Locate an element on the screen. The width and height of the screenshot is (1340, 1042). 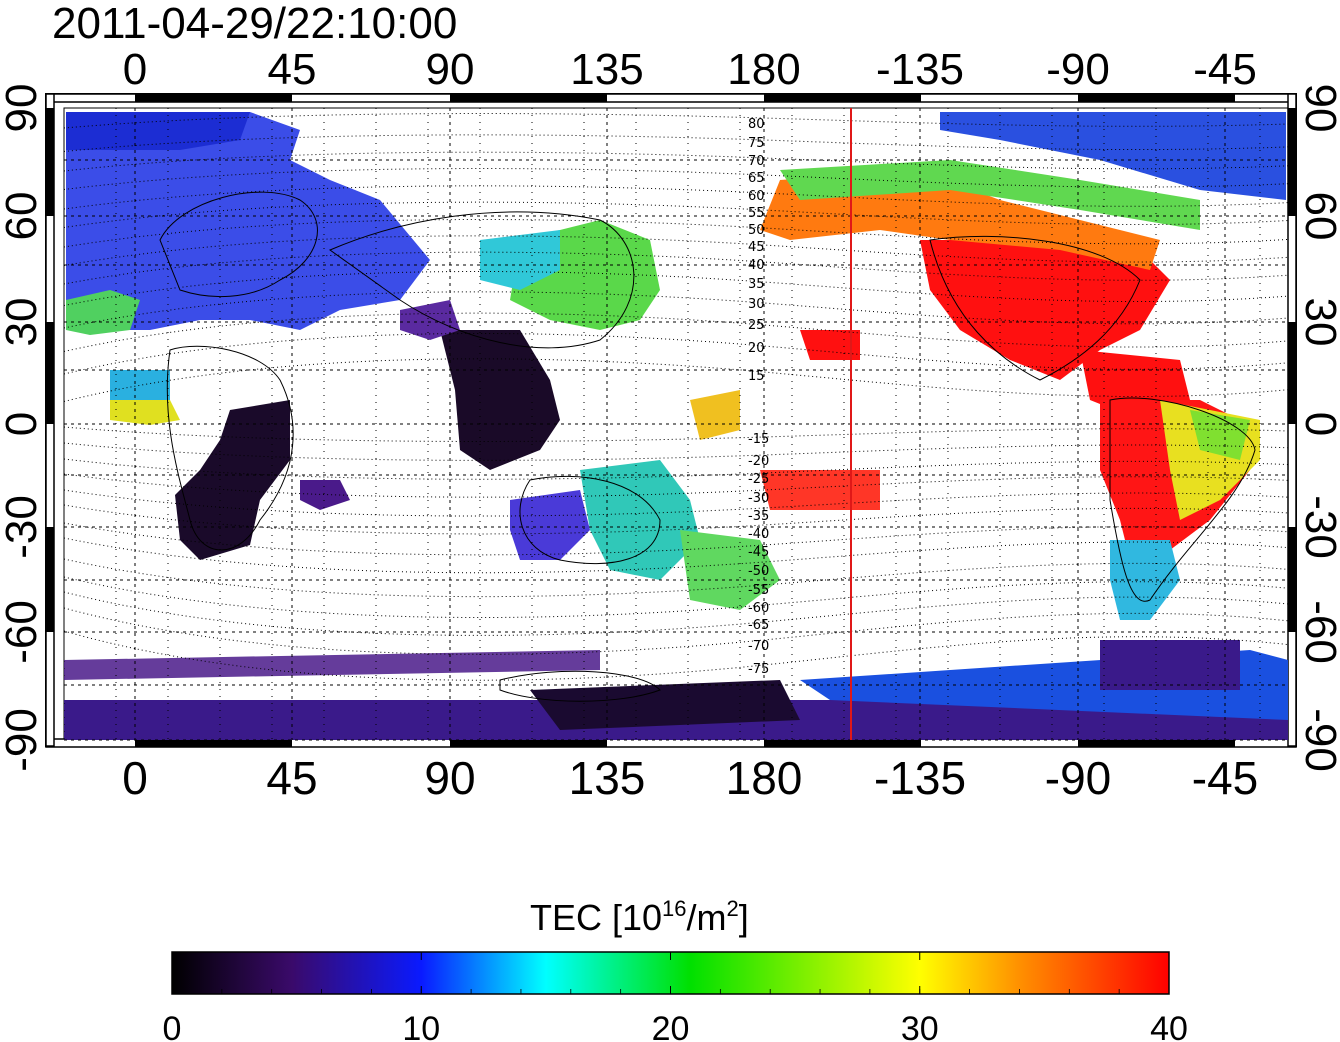
bottom-longitude-label: -135 is located at coordinates (920, 778).